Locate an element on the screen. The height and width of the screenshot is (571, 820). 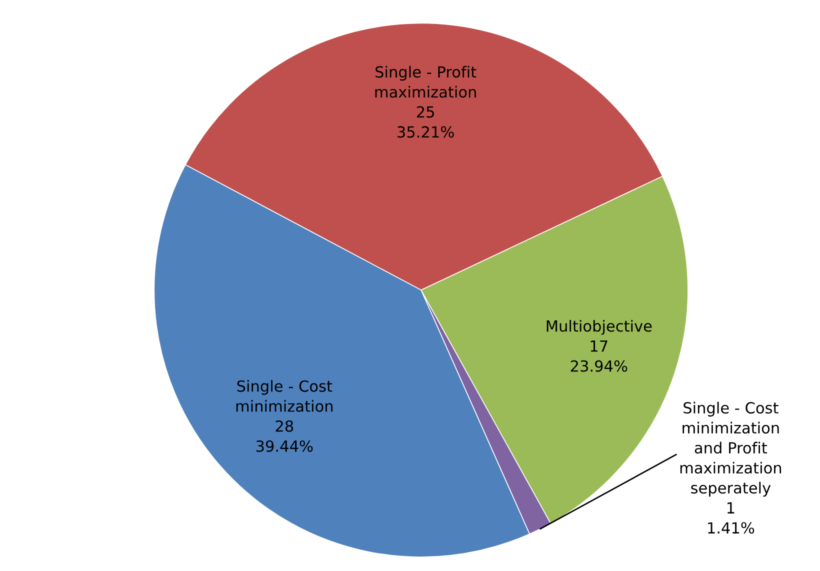
data-label: 17 23.94% is located at coordinates (599, 356).